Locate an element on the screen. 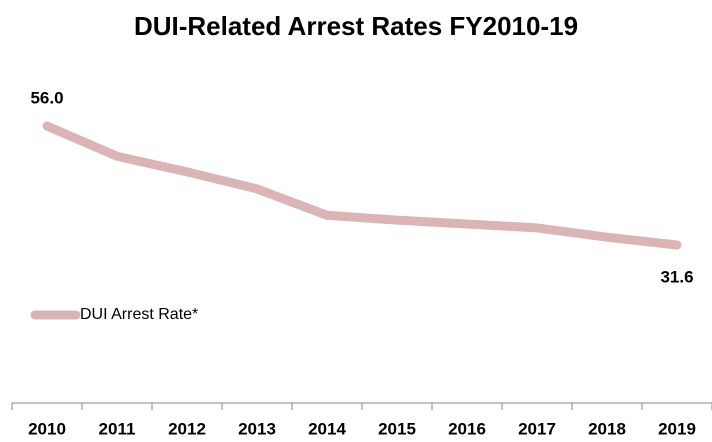 The width and height of the screenshot is (712, 442). x-tick-label: 2015 is located at coordinates (397, 428).